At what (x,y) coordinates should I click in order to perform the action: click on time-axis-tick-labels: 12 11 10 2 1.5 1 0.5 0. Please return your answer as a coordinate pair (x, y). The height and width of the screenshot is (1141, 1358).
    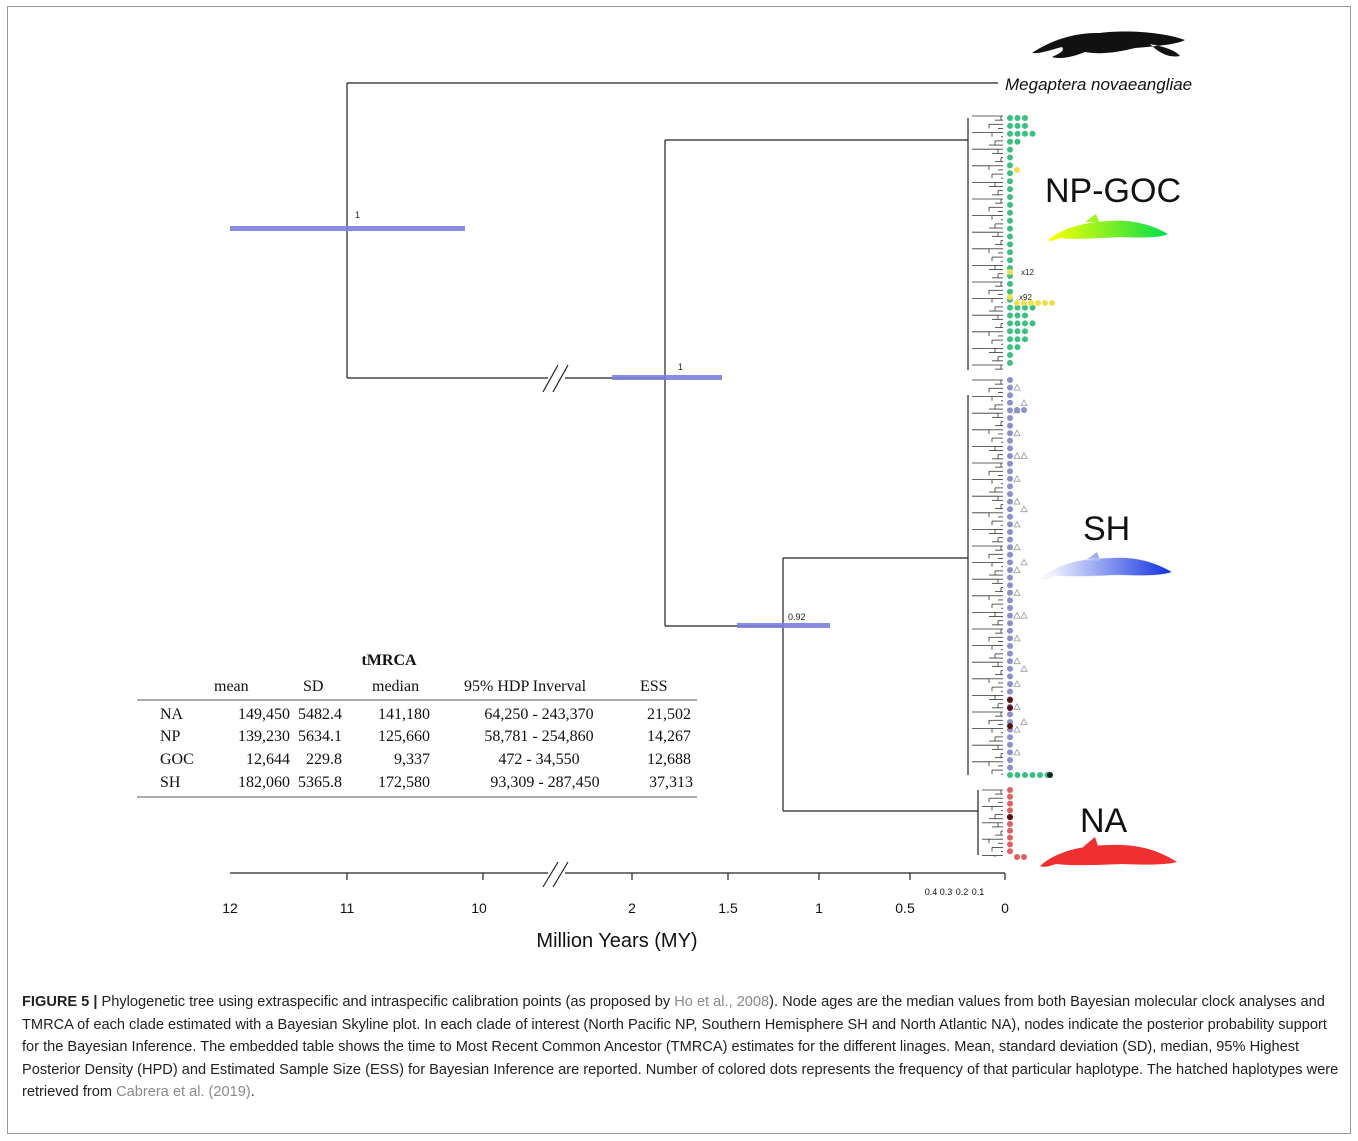
    Looking at the image, I should click on (615, 908).